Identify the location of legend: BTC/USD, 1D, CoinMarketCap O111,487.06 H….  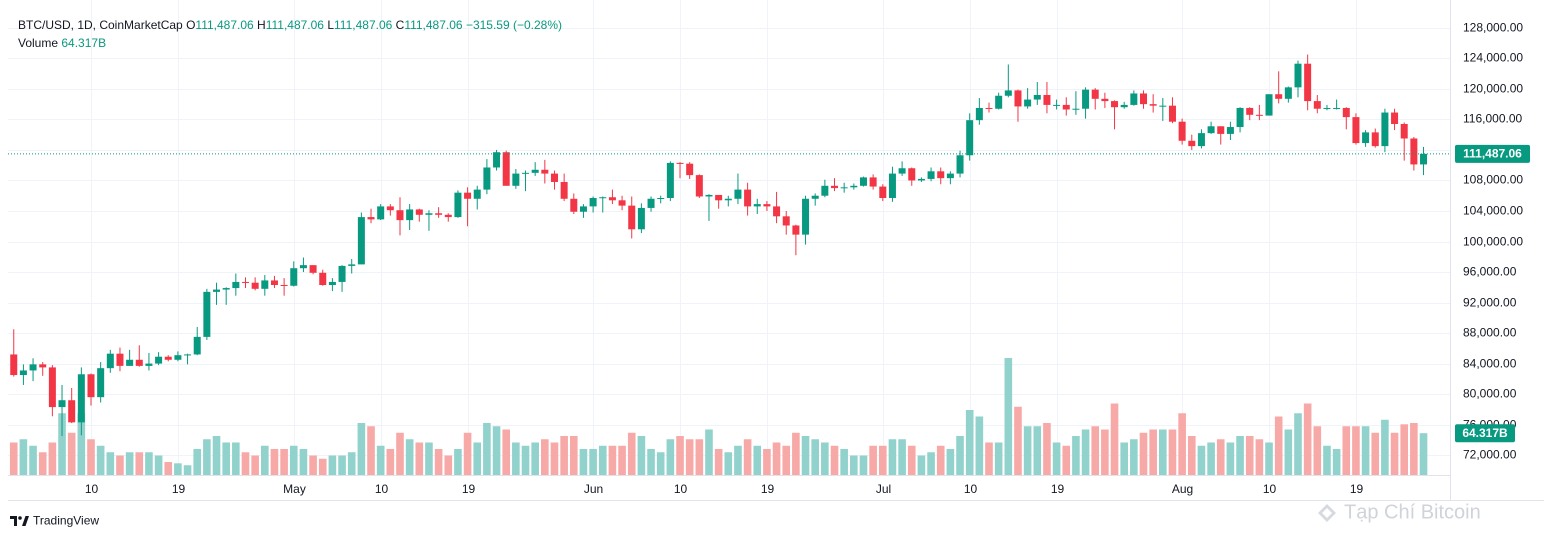
(290, 34).